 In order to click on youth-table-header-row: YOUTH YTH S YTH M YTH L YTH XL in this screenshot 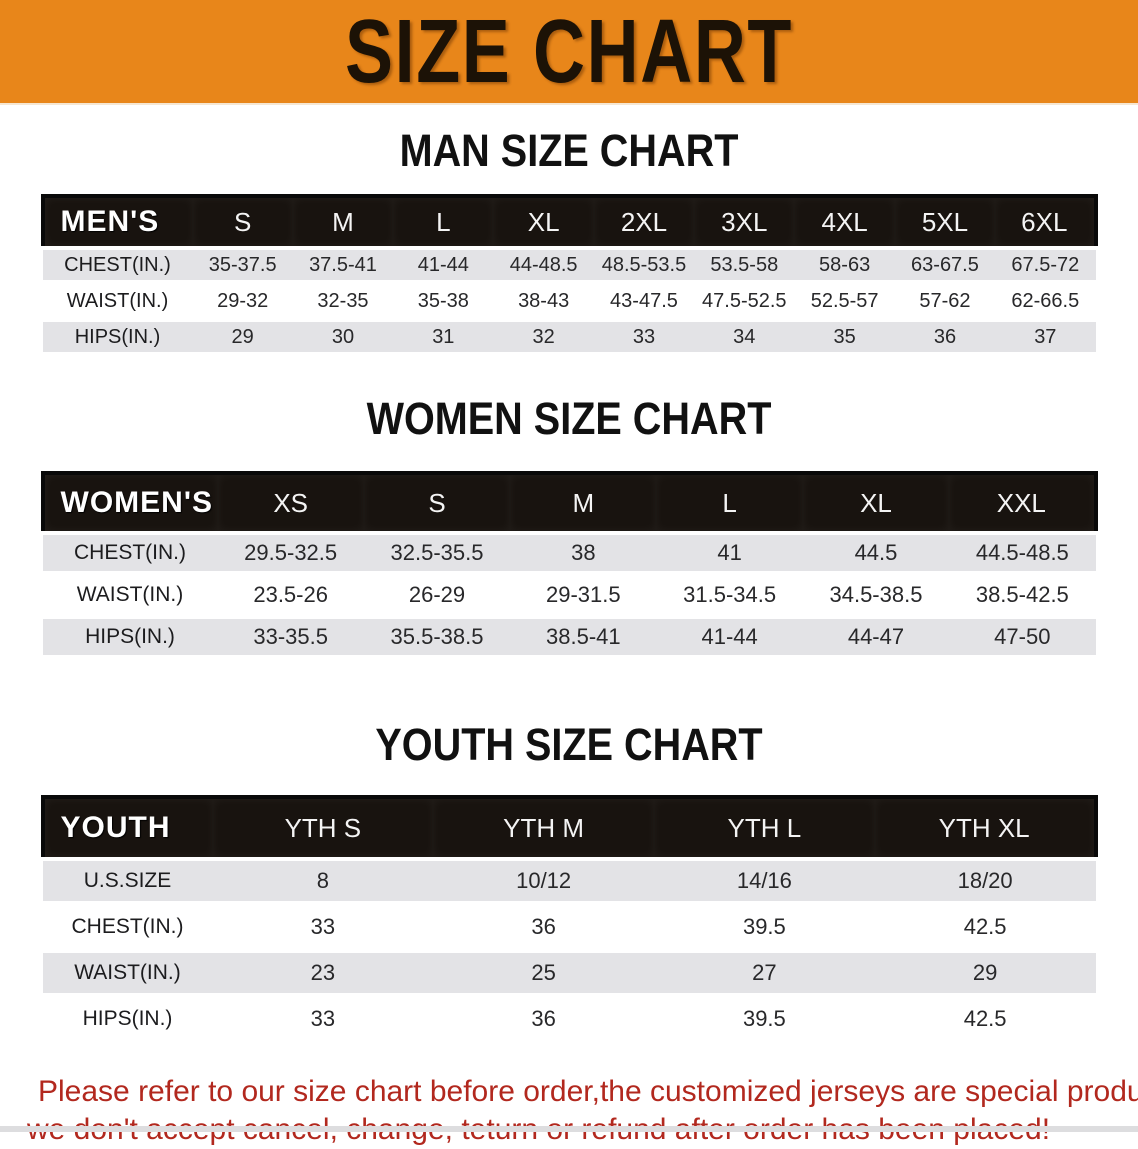, I will do `click(569, 828)`.